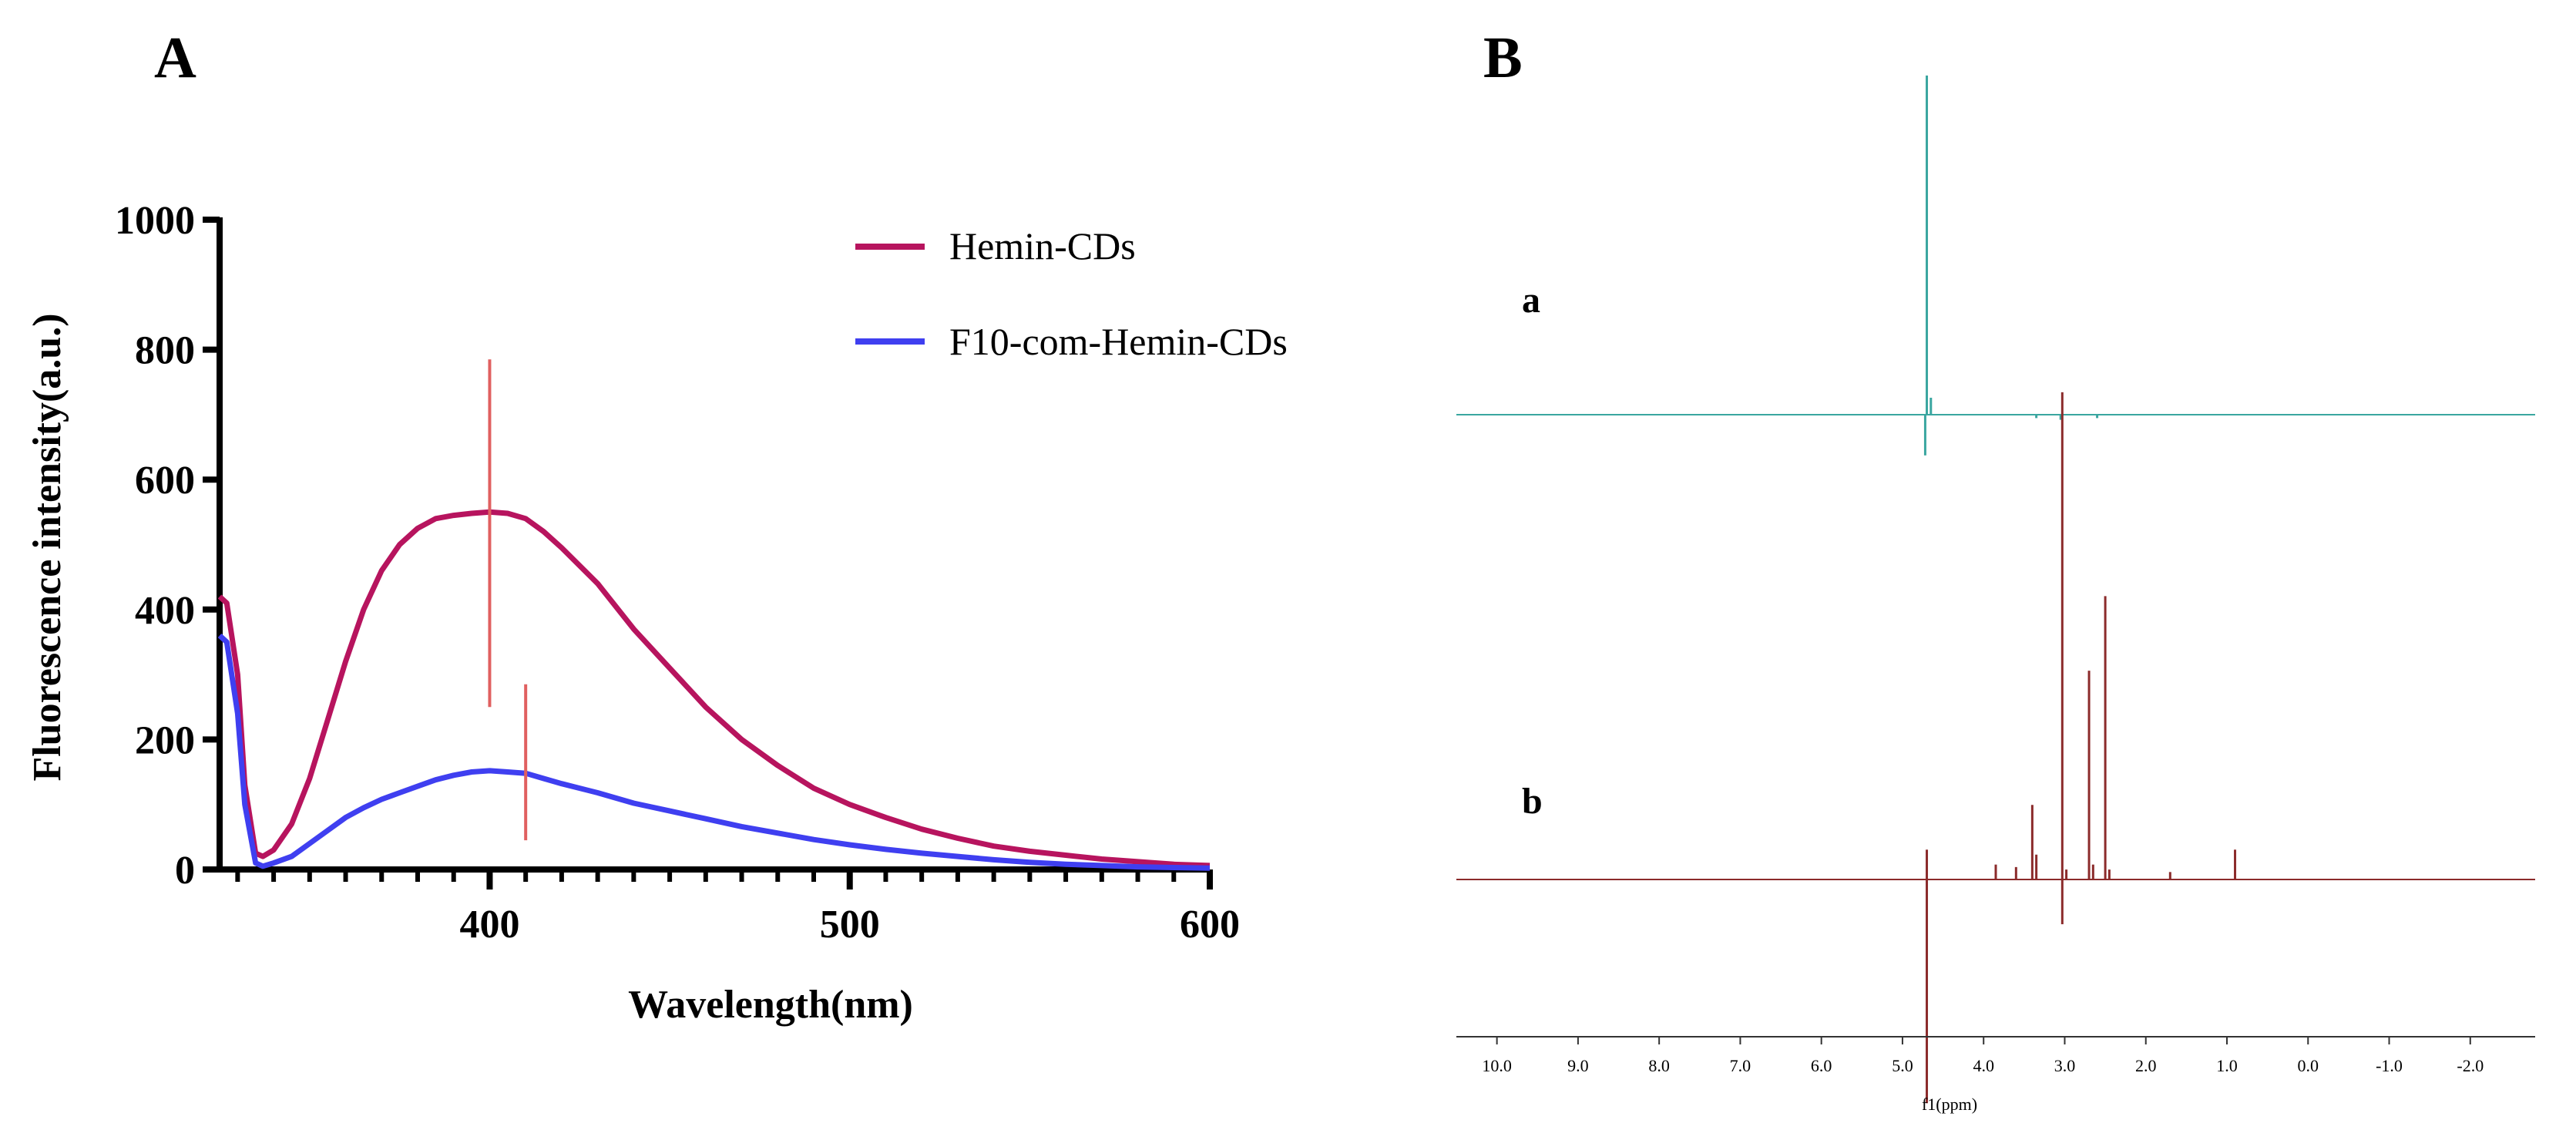 This screenshot has height=1130, width=2576. What do you see at coordinates (508, 600) in the screenshot?
I see `panel-a-annotations` at bounding box center [508, 600].